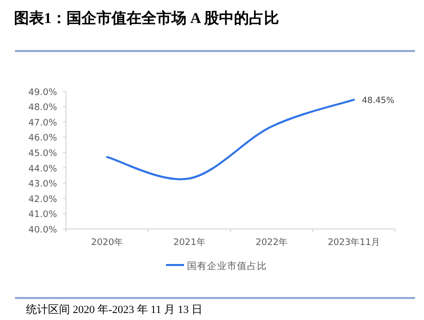  I want to click on y-tick-label: 45.0%, so click(43, 154).